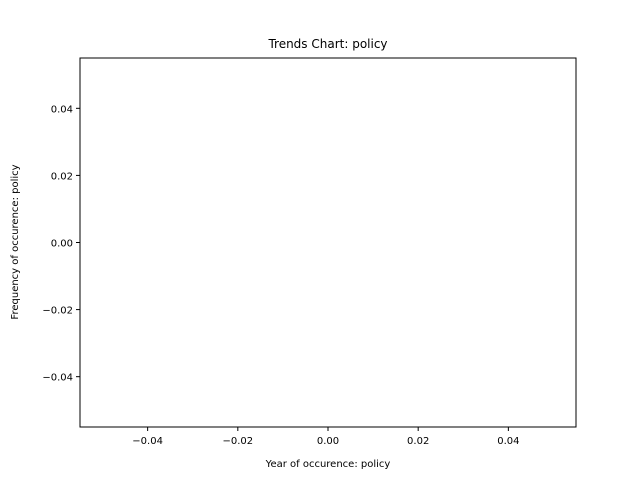  What do you see at coordinates (418, 441) in the screenshot?
I see `x-tick-label: 0.02` at bounding box center [418, 441].